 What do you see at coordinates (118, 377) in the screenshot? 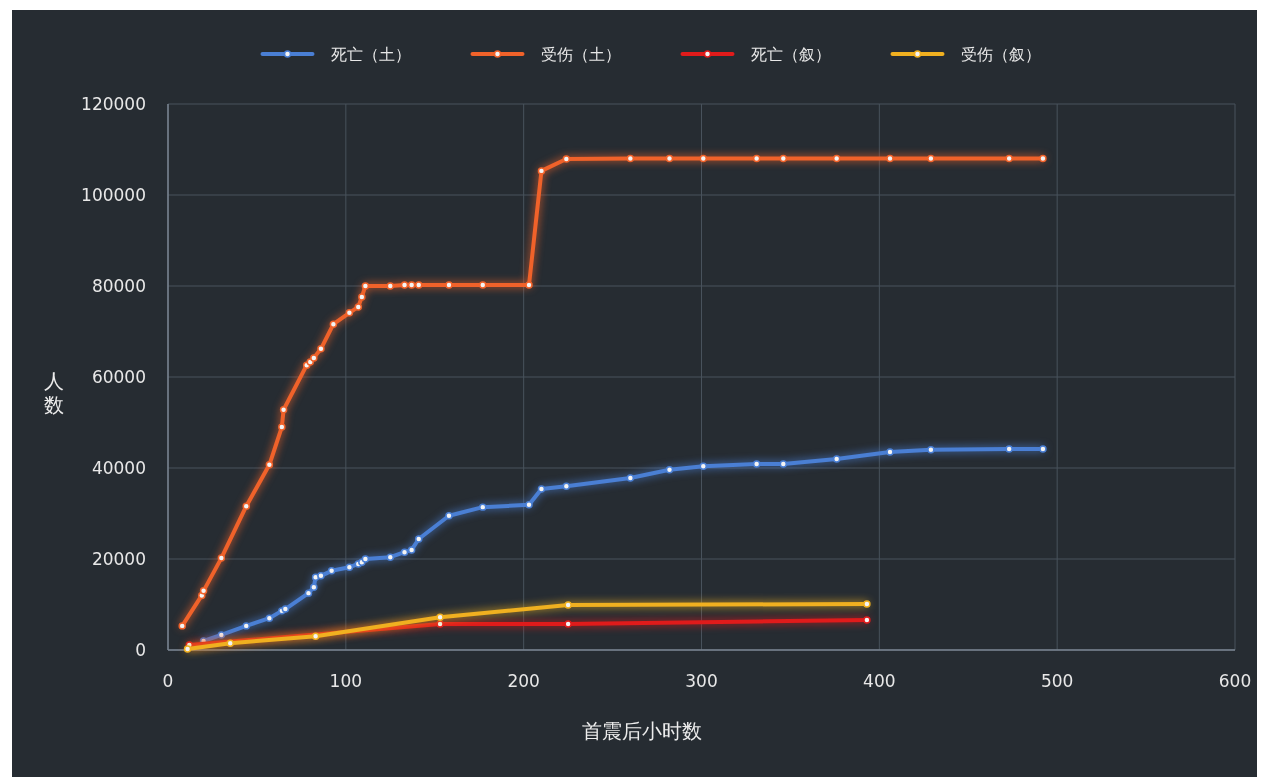
I see `y-tick-label: 60000` at bounding box center [118, 377].